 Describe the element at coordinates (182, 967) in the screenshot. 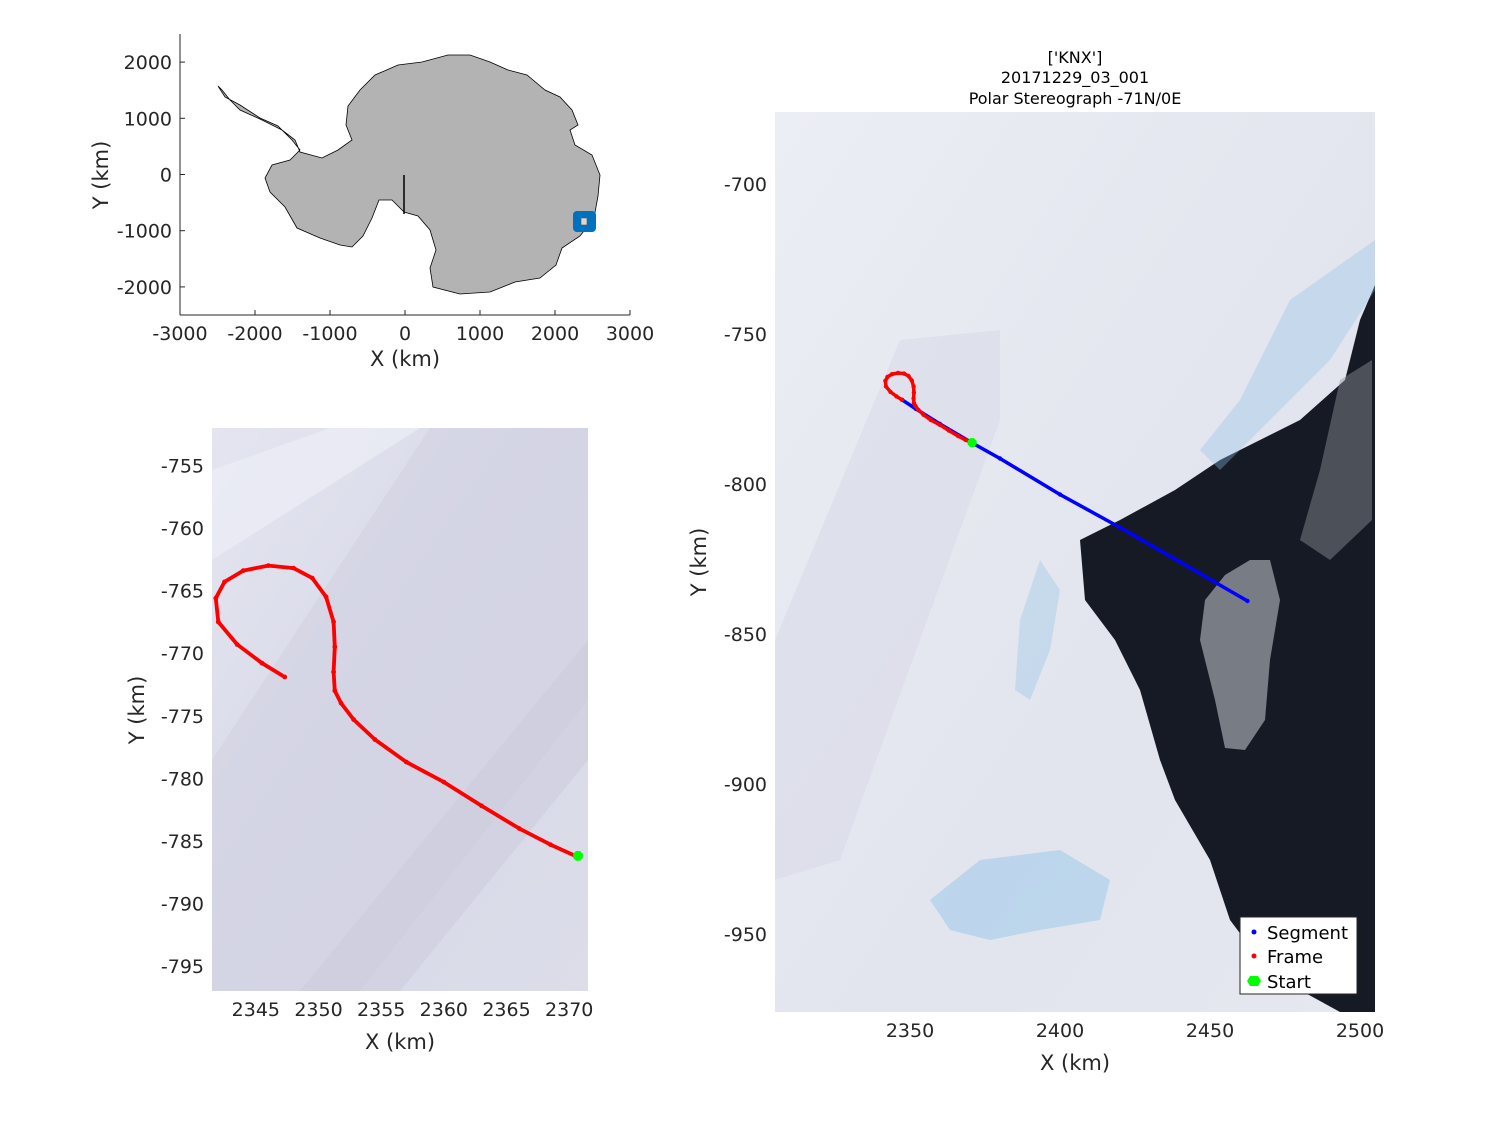

I see `zoom-y-tick-label: -795` at that location.